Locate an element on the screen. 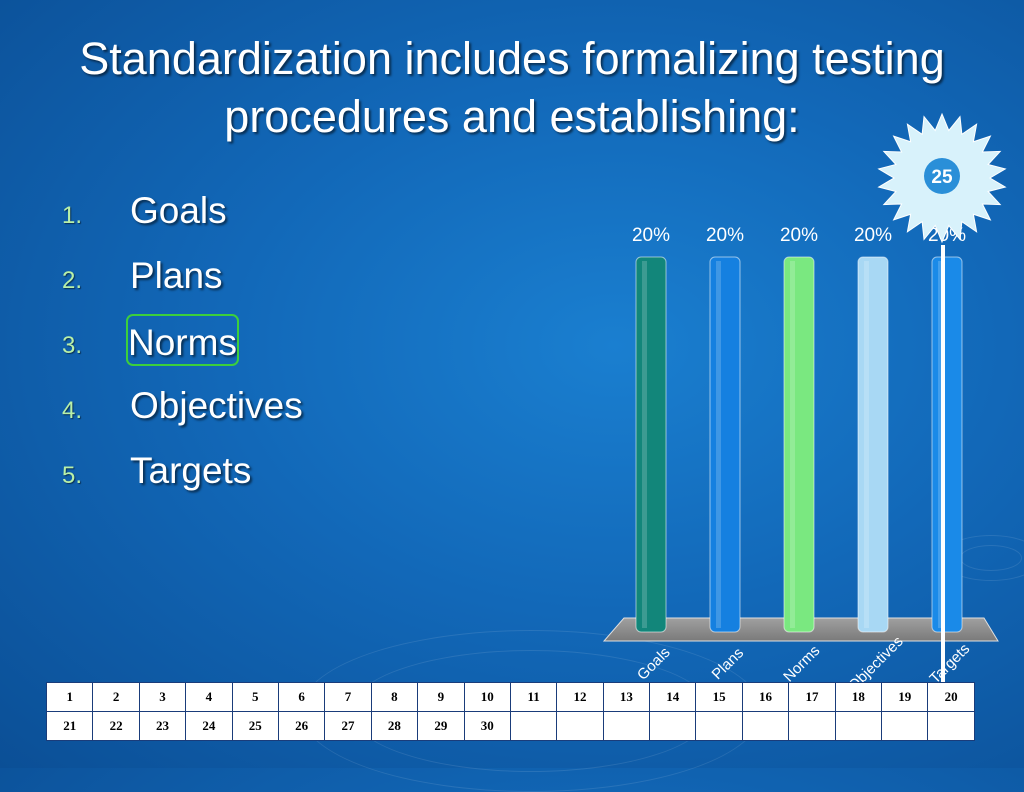 The image size is (1024, 792). countdown-timer: 25 is located at coordinates (942, 178).